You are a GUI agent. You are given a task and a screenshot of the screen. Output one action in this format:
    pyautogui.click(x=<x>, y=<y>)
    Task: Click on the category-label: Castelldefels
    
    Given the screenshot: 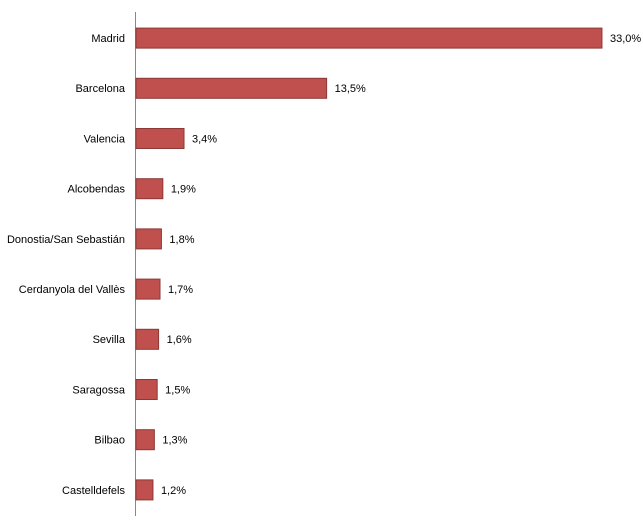 What is the action you would take?
    pyautogui.click(x=93, y=491)
    